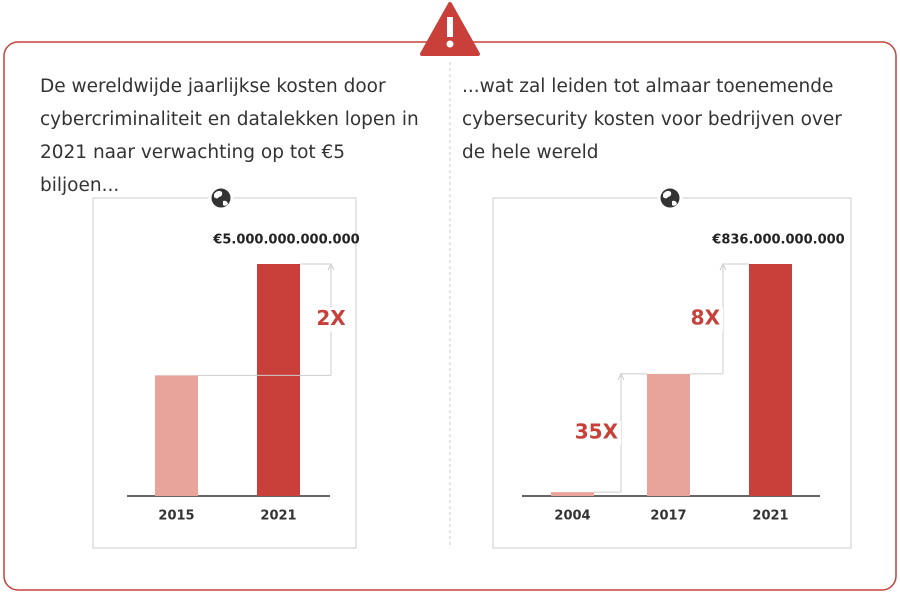 The image size is (900, 594). I want to click on x-tick-label: 2004, so click(572, 516).